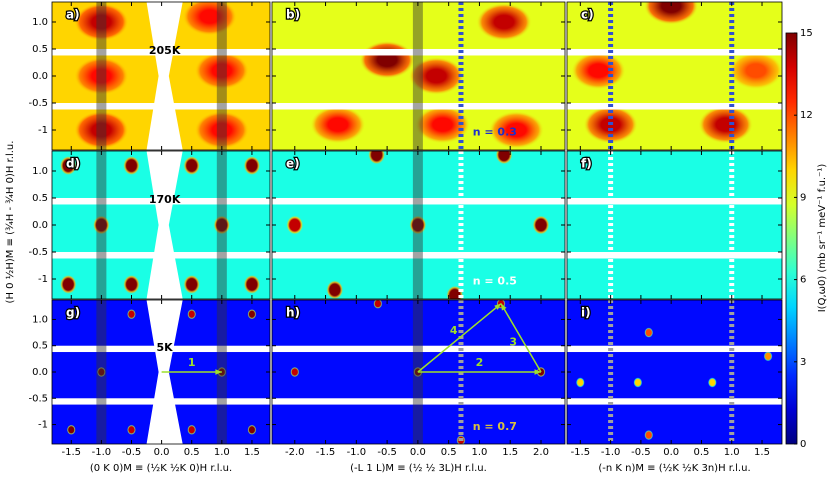  Describe the element at coordinates (454, 330) in the screenshot. I see `arrow-label: 4` at that location.